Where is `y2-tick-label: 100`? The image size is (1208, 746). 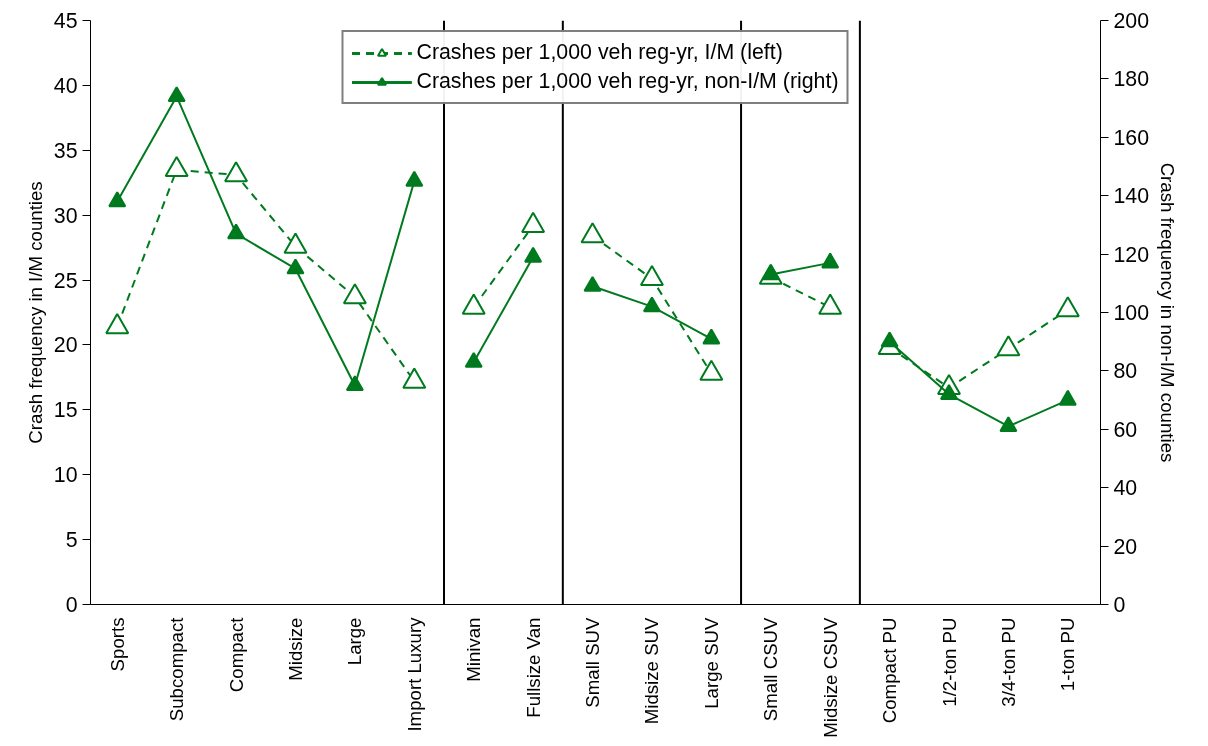
y2-tick-label: 100 is located at coordinates (1131, 313).